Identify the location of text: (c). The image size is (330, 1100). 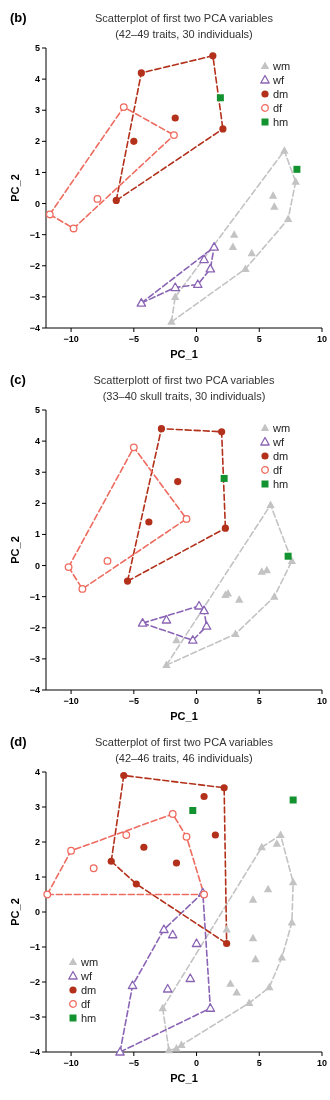
(18, 379).